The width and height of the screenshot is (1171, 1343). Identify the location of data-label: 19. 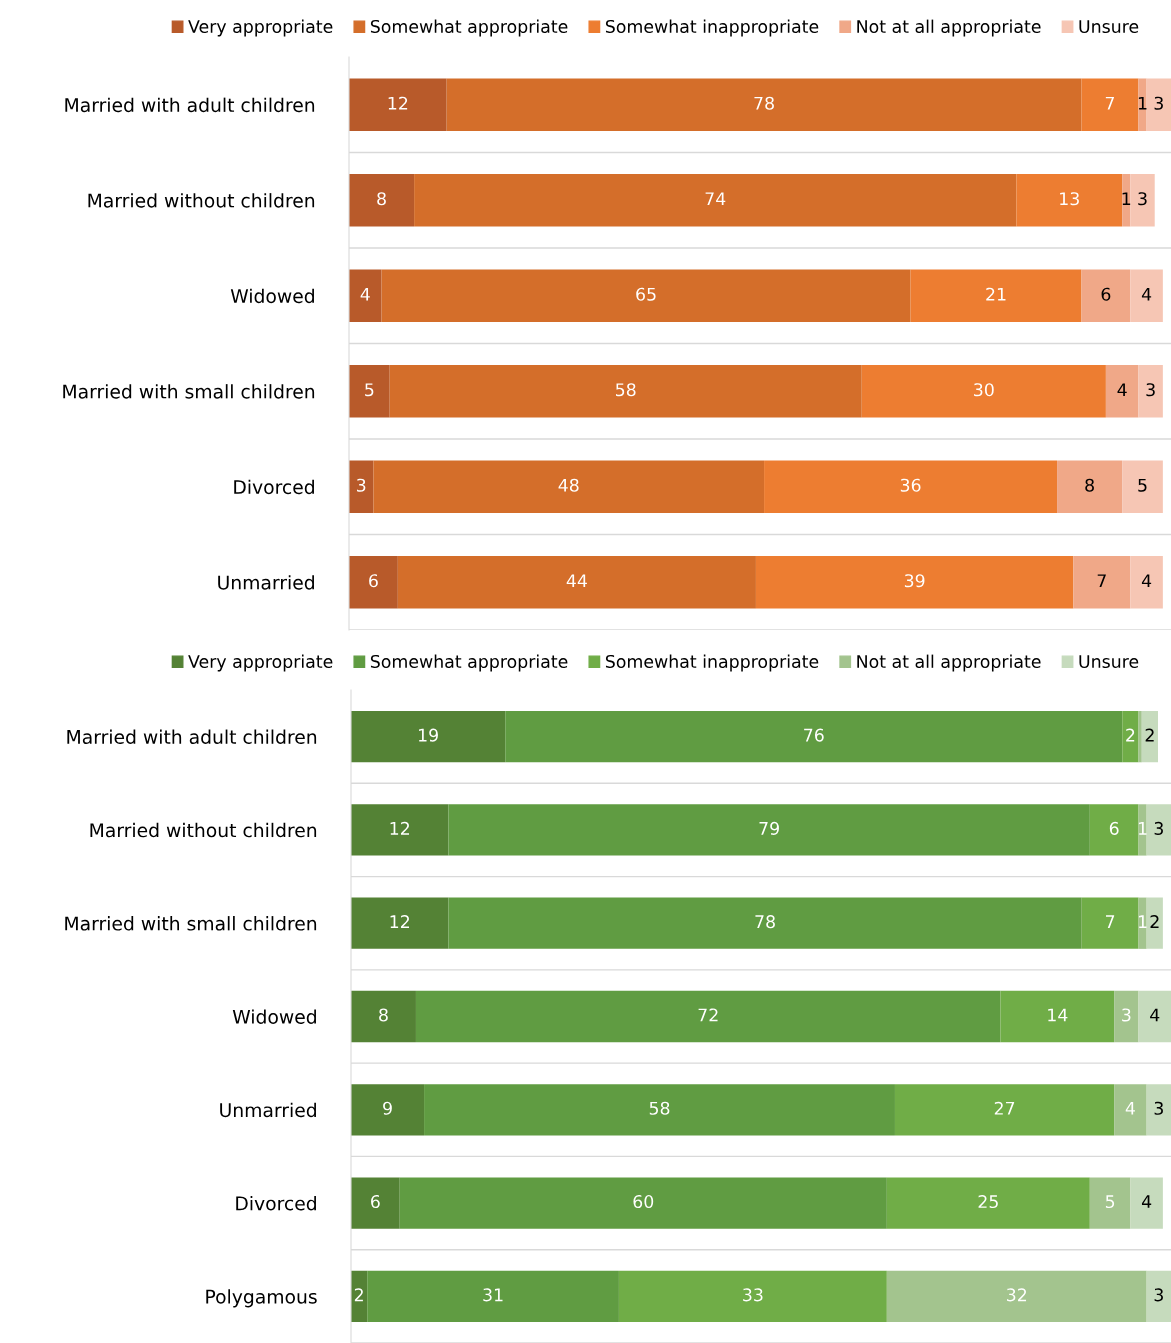
(428, 735).